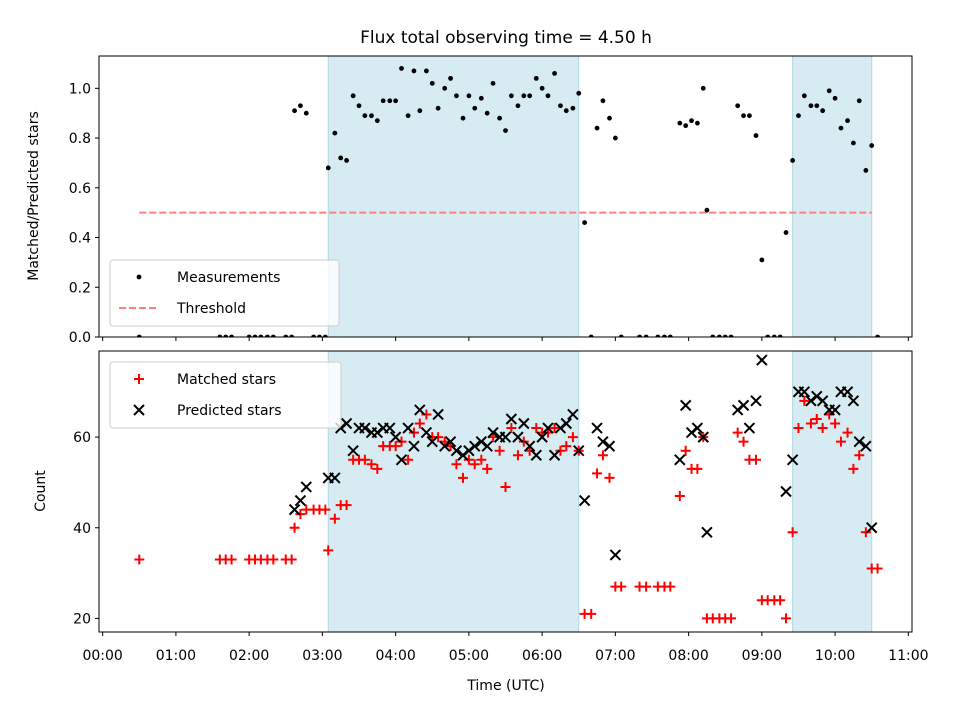 The image size is (960, 720). I want to click on x-tick-label: 01:00, so click(176, 656).